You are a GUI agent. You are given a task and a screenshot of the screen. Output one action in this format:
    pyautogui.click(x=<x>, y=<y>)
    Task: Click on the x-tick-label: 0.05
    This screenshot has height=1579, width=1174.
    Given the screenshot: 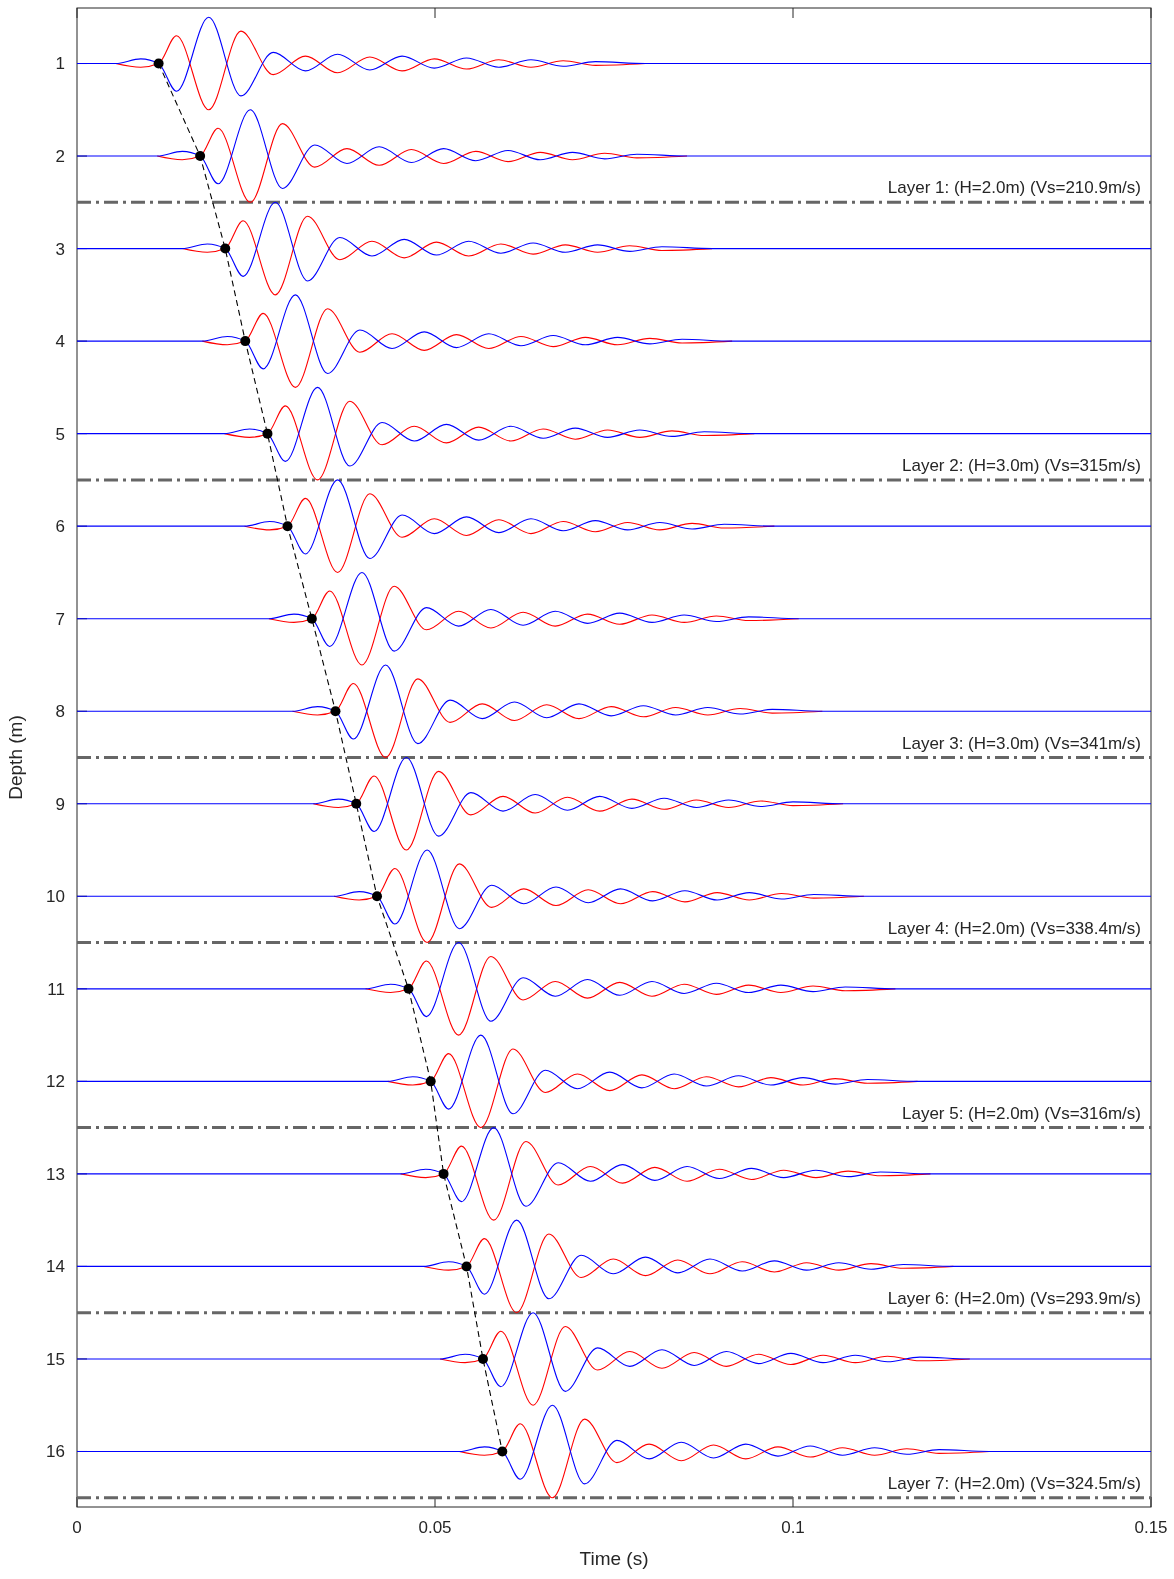 What is the action you would take?
    pyautogui.click(x=435, y=1527)
    